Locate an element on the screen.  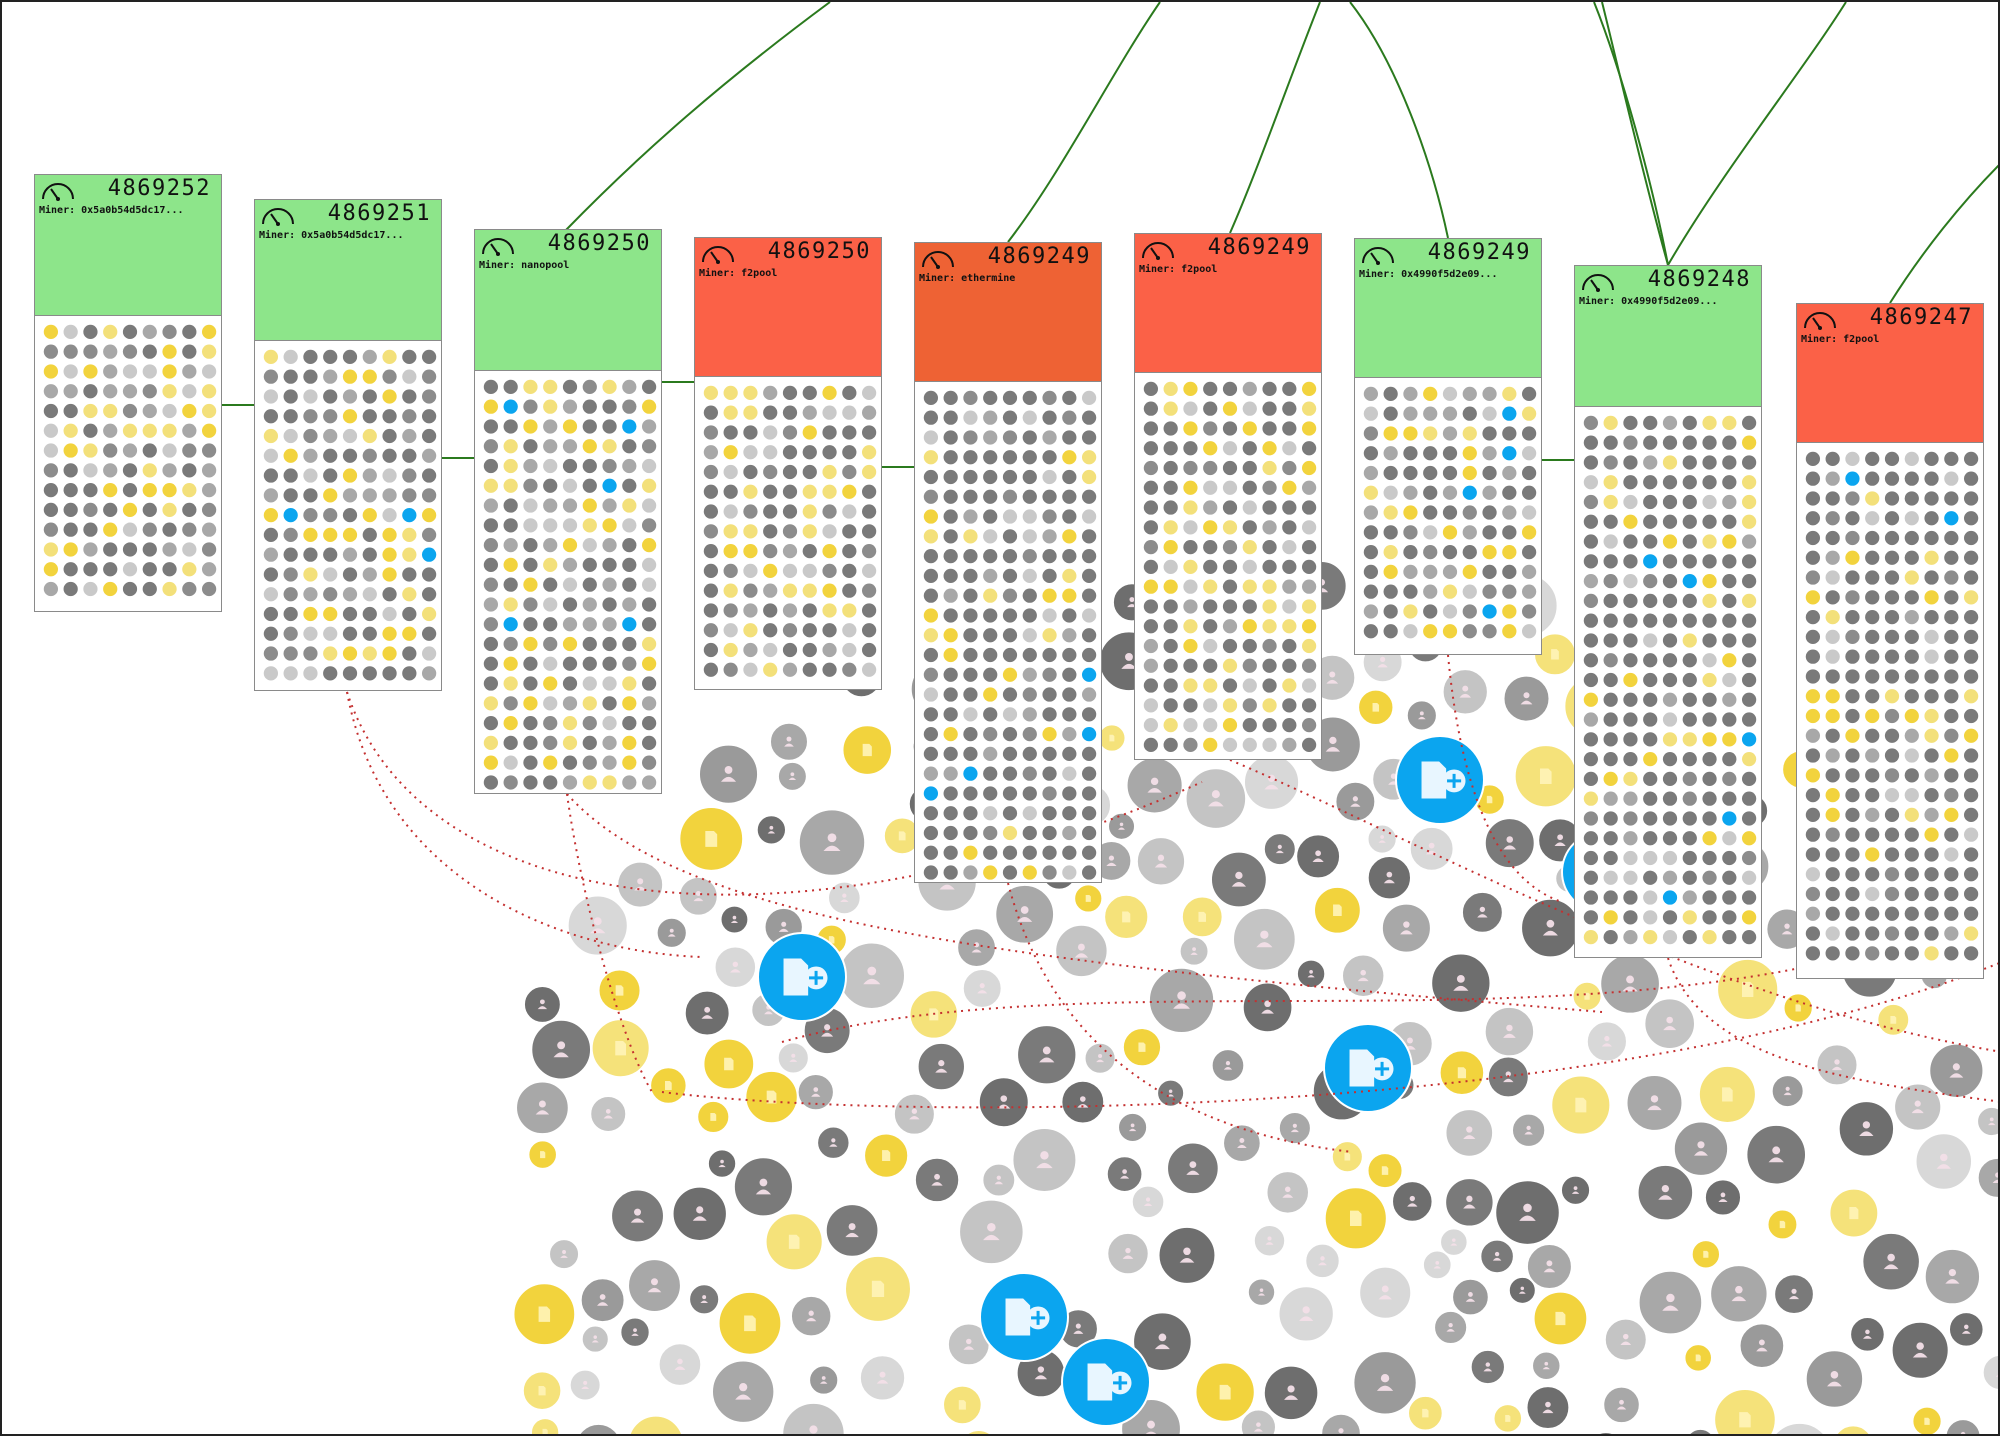
block-transactions-grid is located at coordinates (568, 582).